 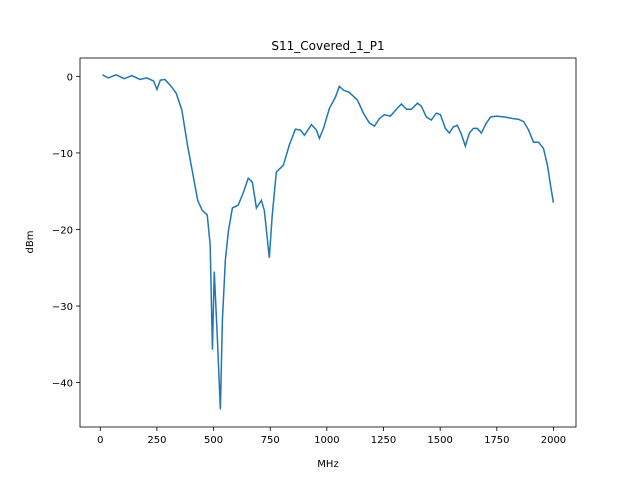 I want to click on x-tick-label: 1000, so click(x=326, y=440).